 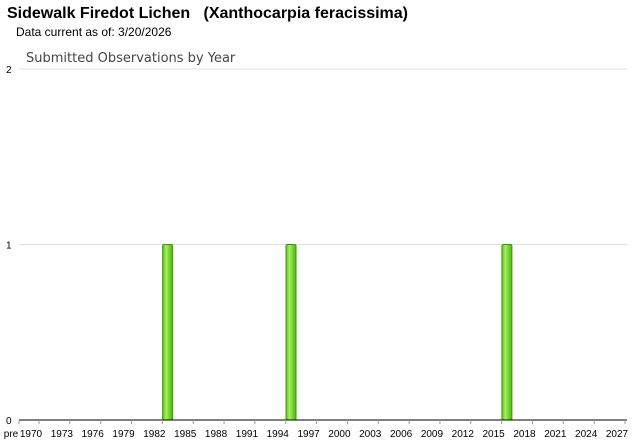 I want to click on x-tick-label: 1991, so click(x=247, y=434).